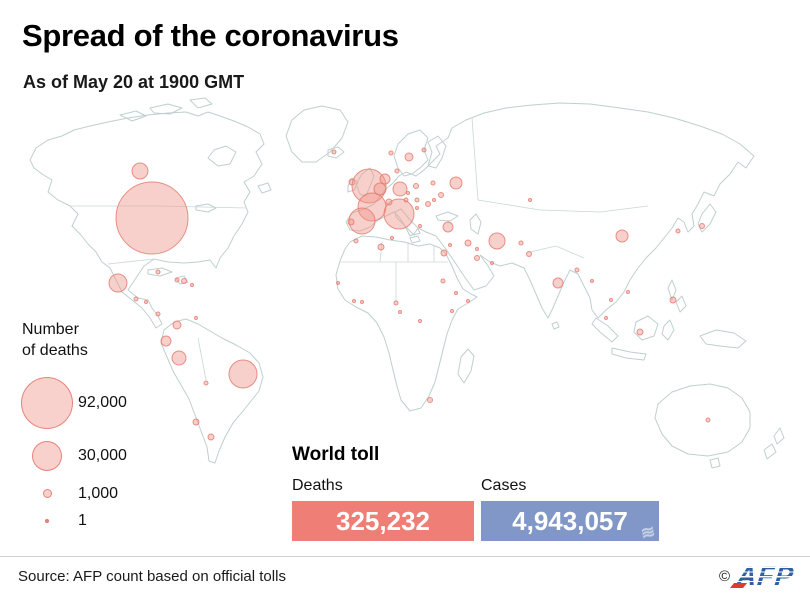 This screenshot has width=810, height=603. Describe the element at coordinates (408, 193) in the screenshot. I see `death-bubble-czechia` at that location.